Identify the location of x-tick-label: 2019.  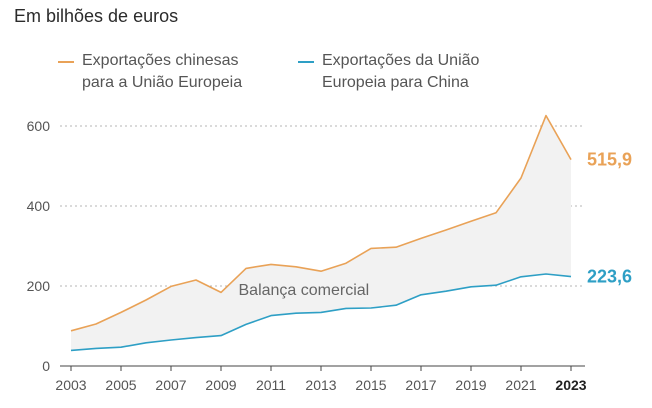
(470, 385).